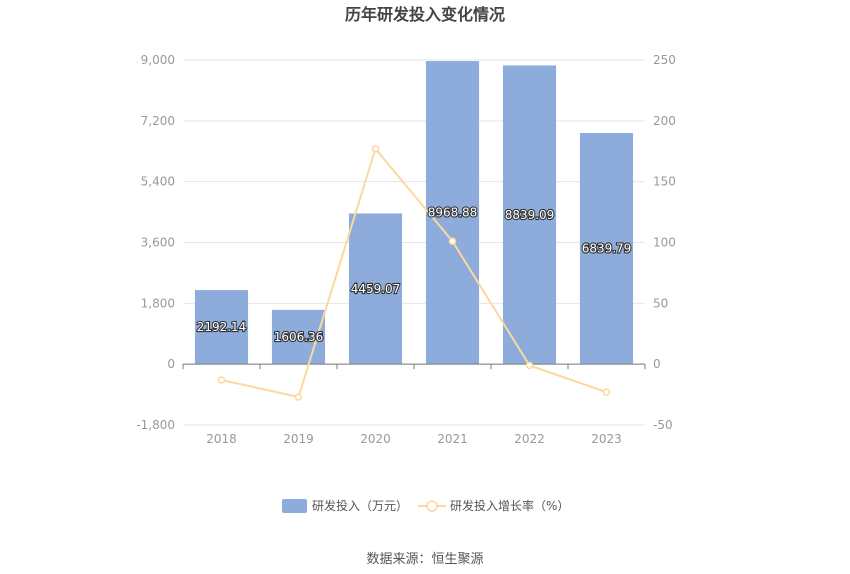 The image size is (850, 574). I want to click on y-right-tick-label: 0, so click(657, 364).